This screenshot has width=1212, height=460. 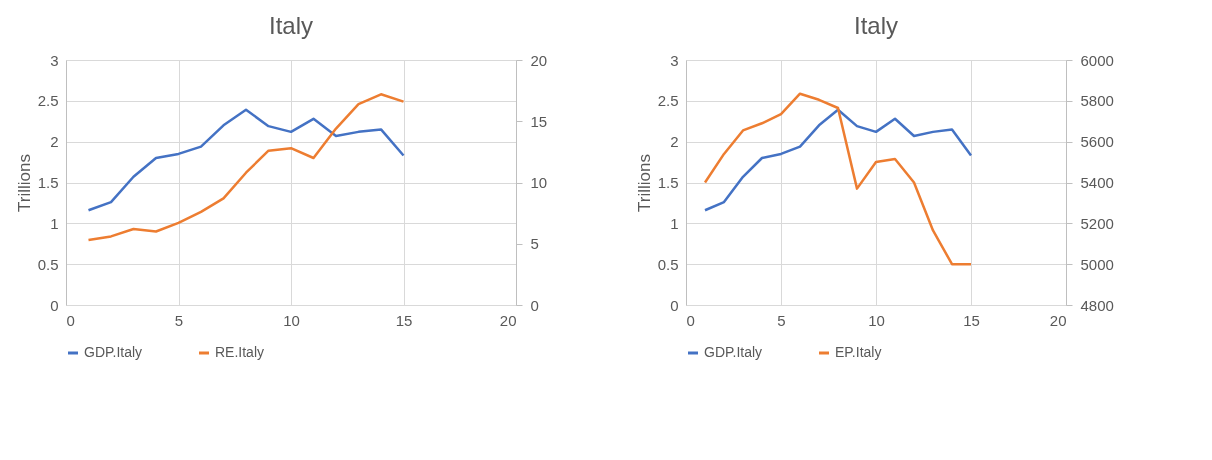 What do you see at coordinates (534, 305) in the screenshot?
I see `y2-tick-label: 0` at bounding box center [534, 305].